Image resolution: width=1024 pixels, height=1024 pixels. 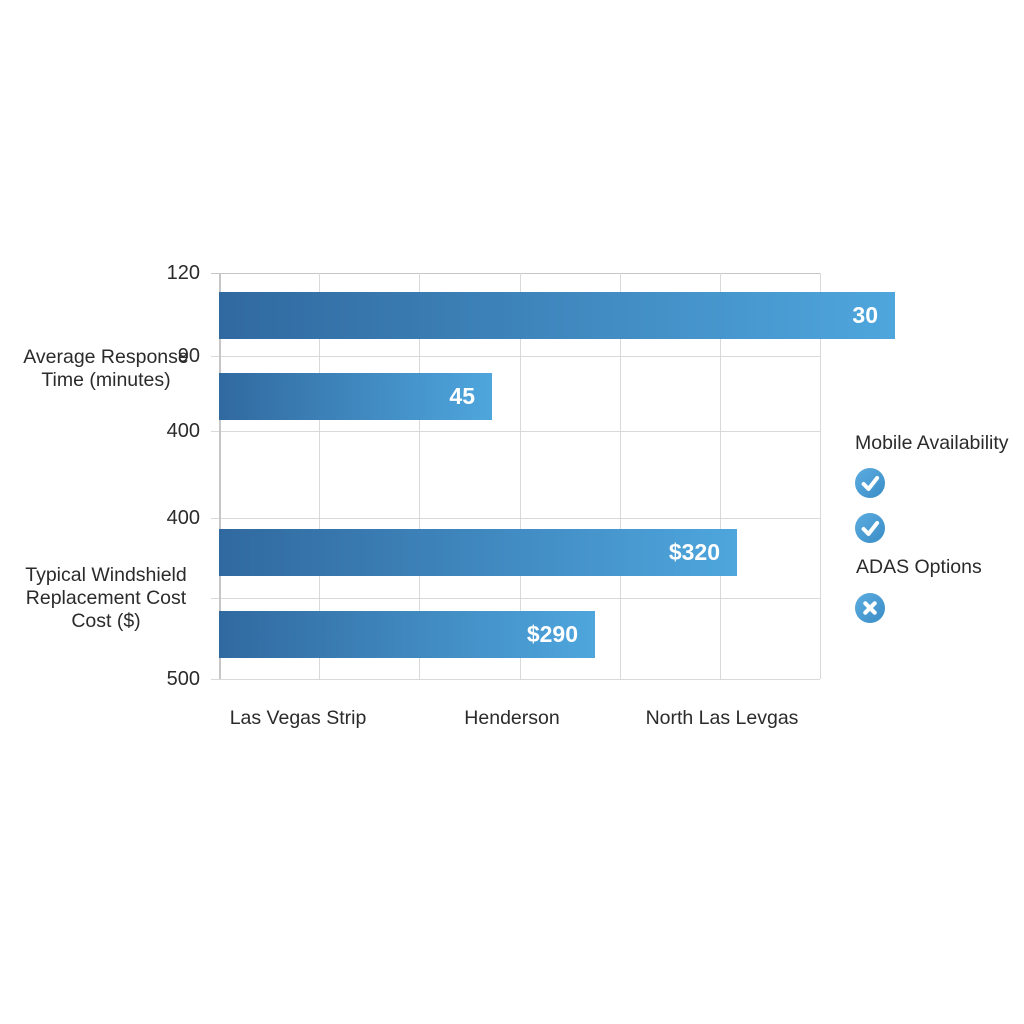 I want to click on y-axis-line, so click(x=220, y=476).